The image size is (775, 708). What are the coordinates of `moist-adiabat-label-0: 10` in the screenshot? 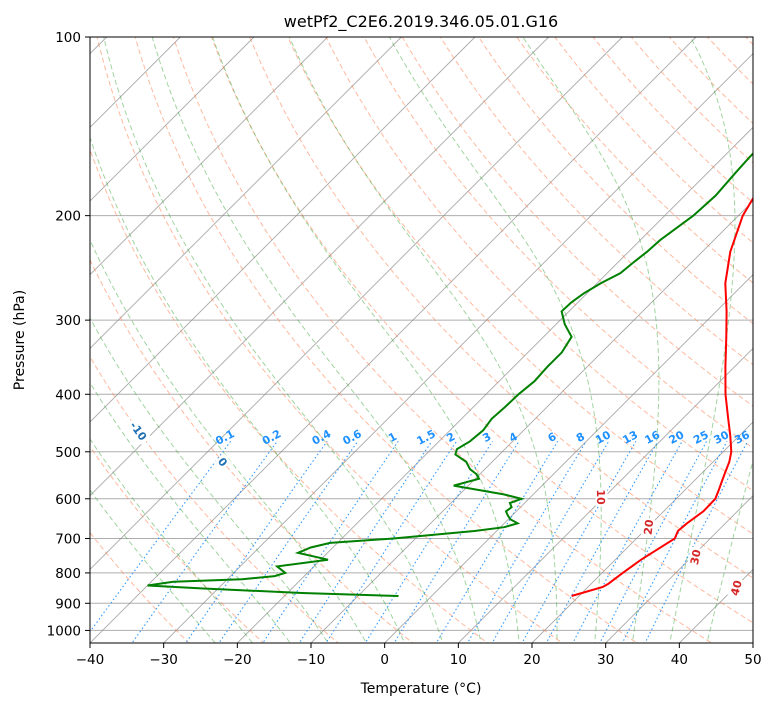 It's located at (600, 497).